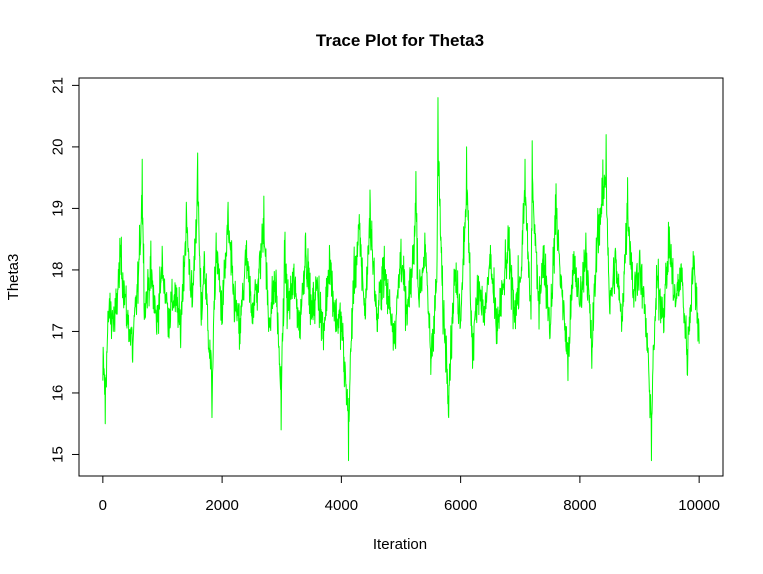 Image resolution: width=763 pixels, height=574 pixels. What do you see at coordinates (409, 494) in the screenshot?
I see `x-axis: 0 2000 4000 6000 8000 10000` at bounding box center [409, 494].